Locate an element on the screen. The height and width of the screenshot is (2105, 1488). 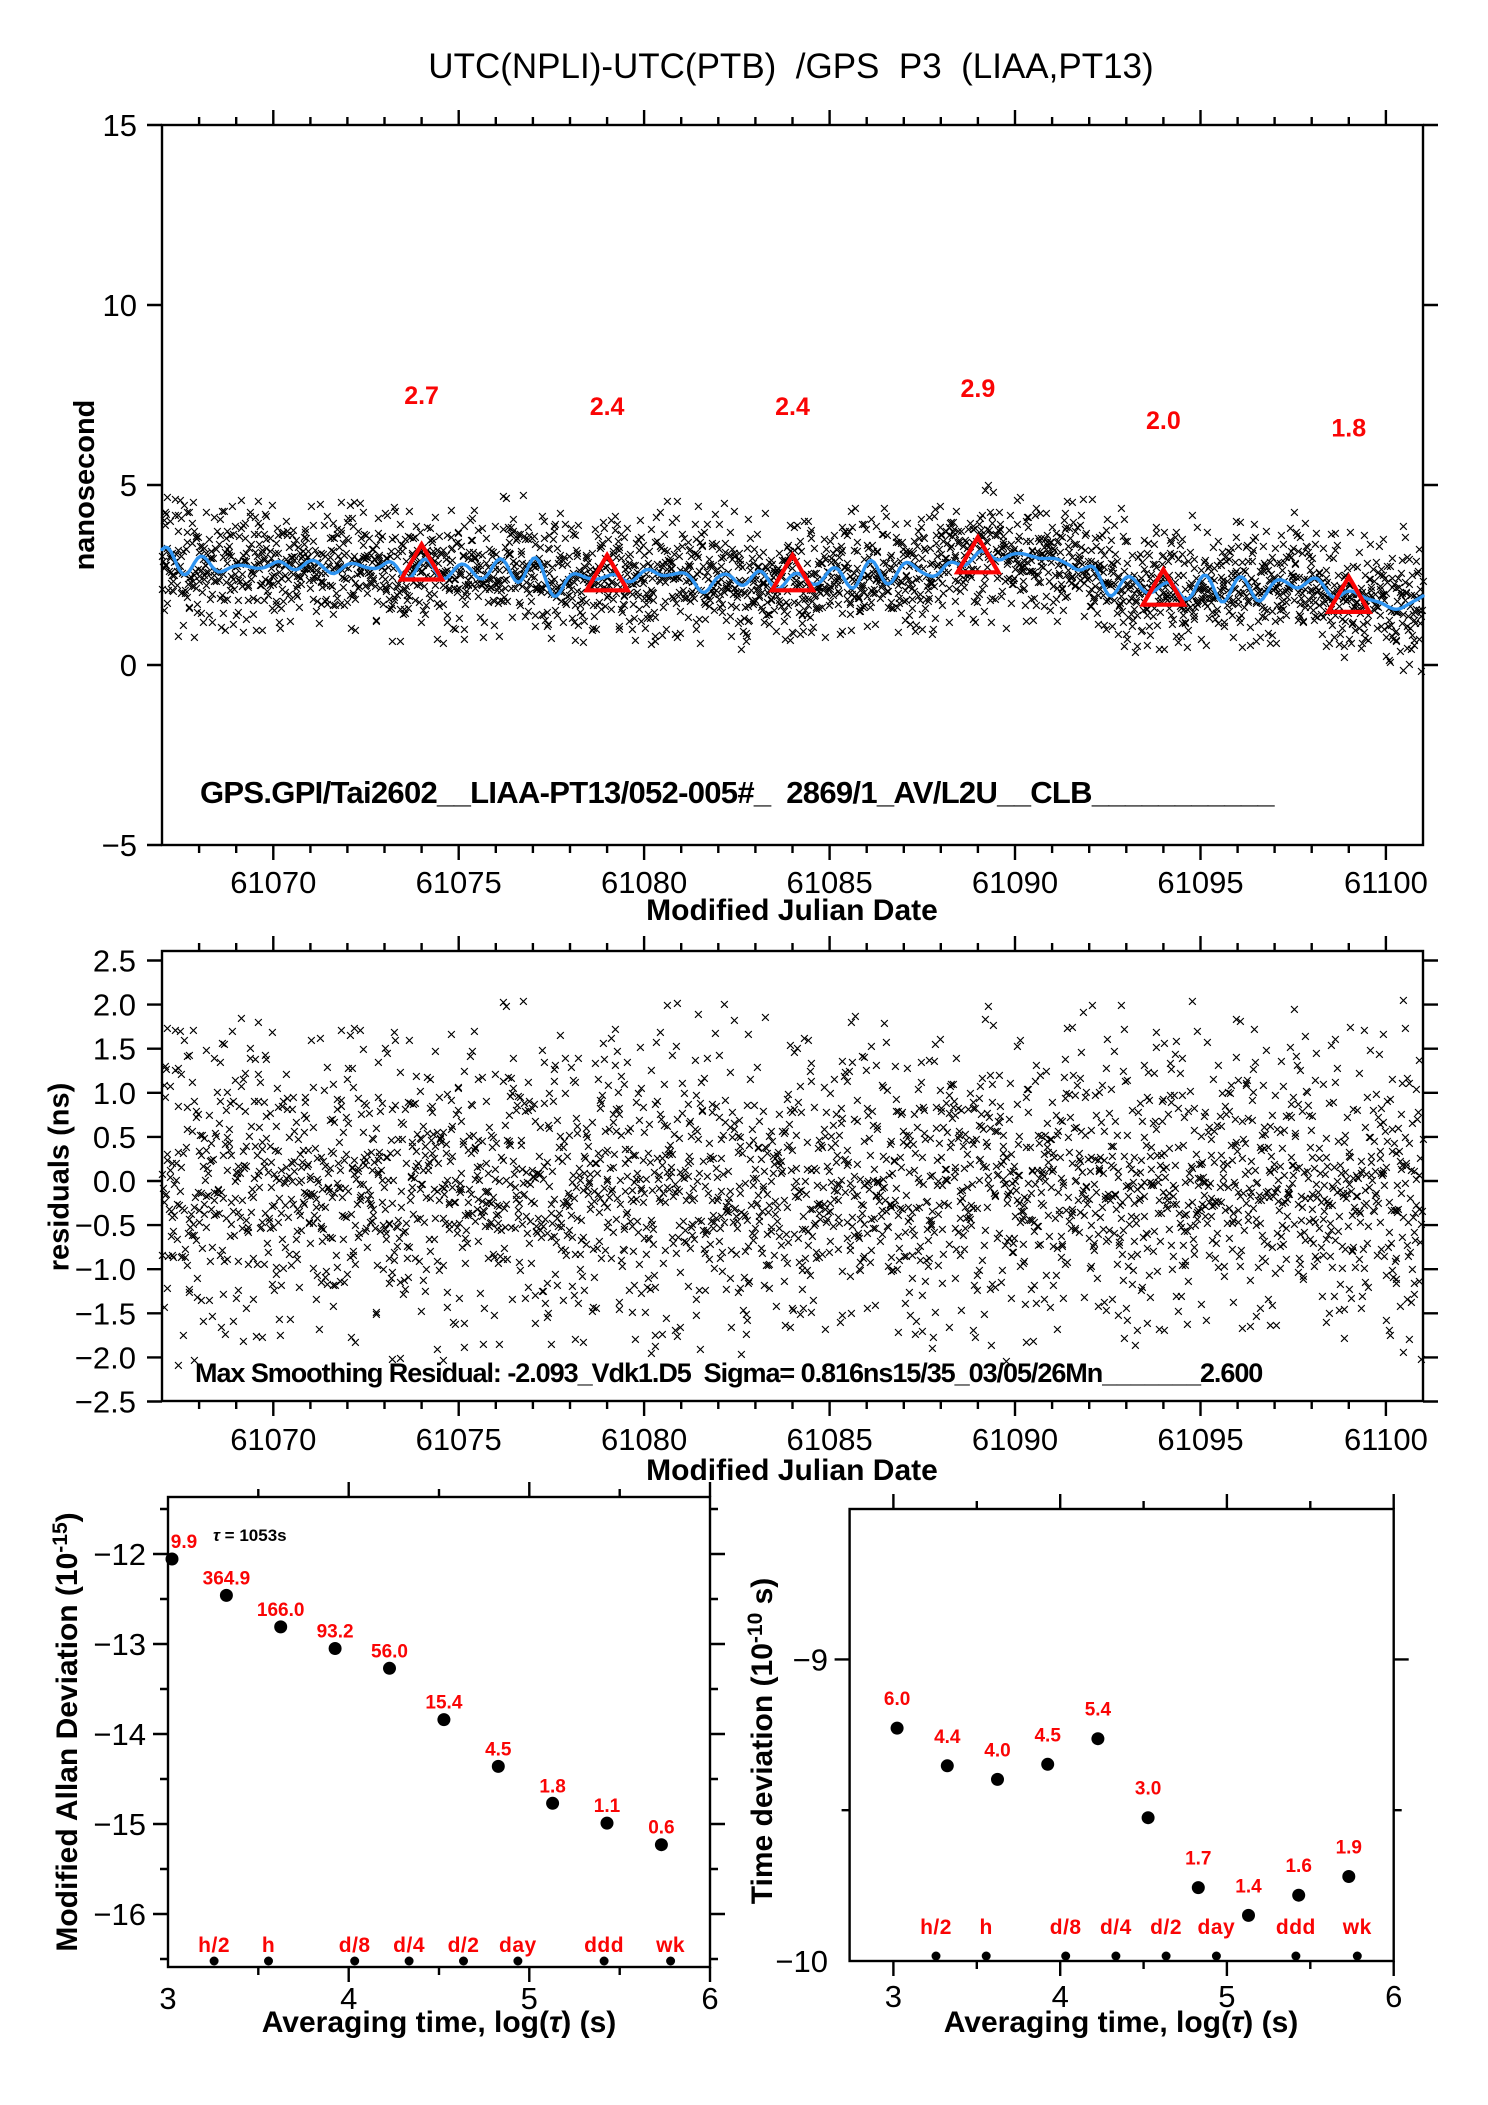
svg-text: 166.0 is located at coordinates (281, 1610).